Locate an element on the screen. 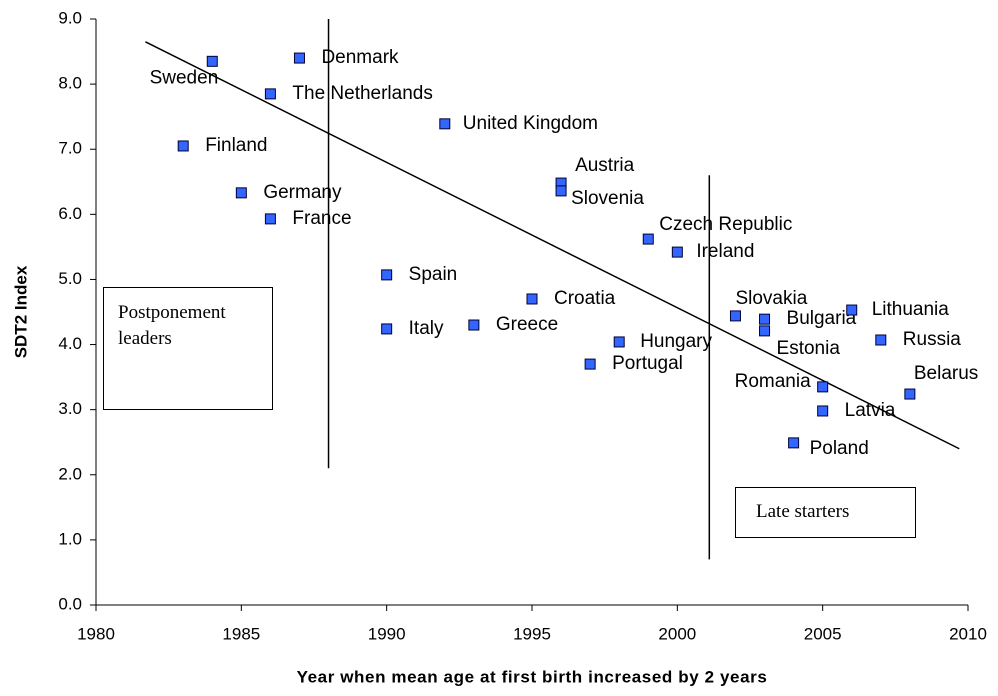 The height and width of the screenshot is (696, 998). y-tick-label: 4.0 is located at coordinates (70, 343).